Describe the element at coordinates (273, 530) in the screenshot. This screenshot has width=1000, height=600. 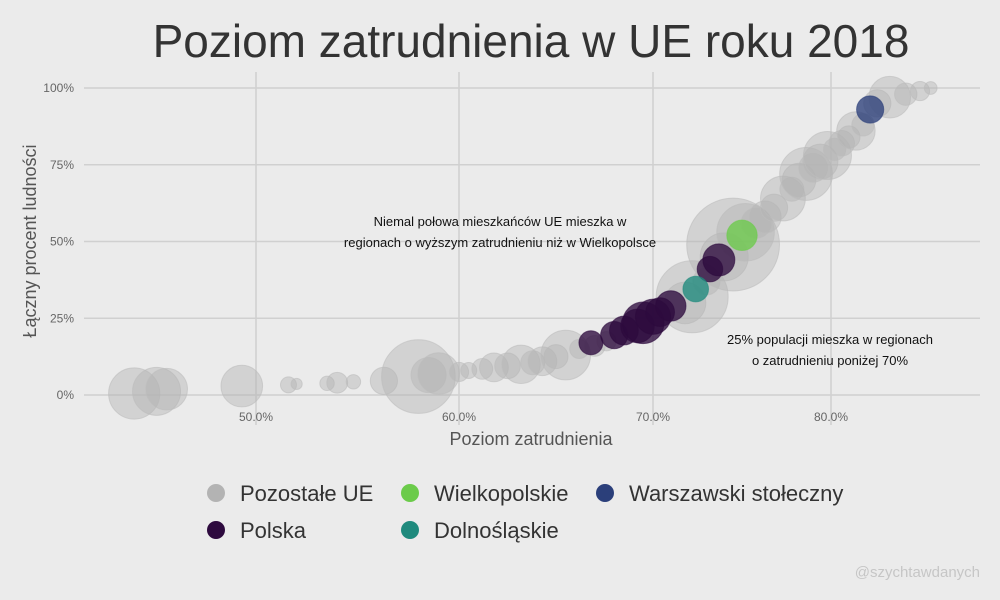
I see `legend-label: Polska` at that location.